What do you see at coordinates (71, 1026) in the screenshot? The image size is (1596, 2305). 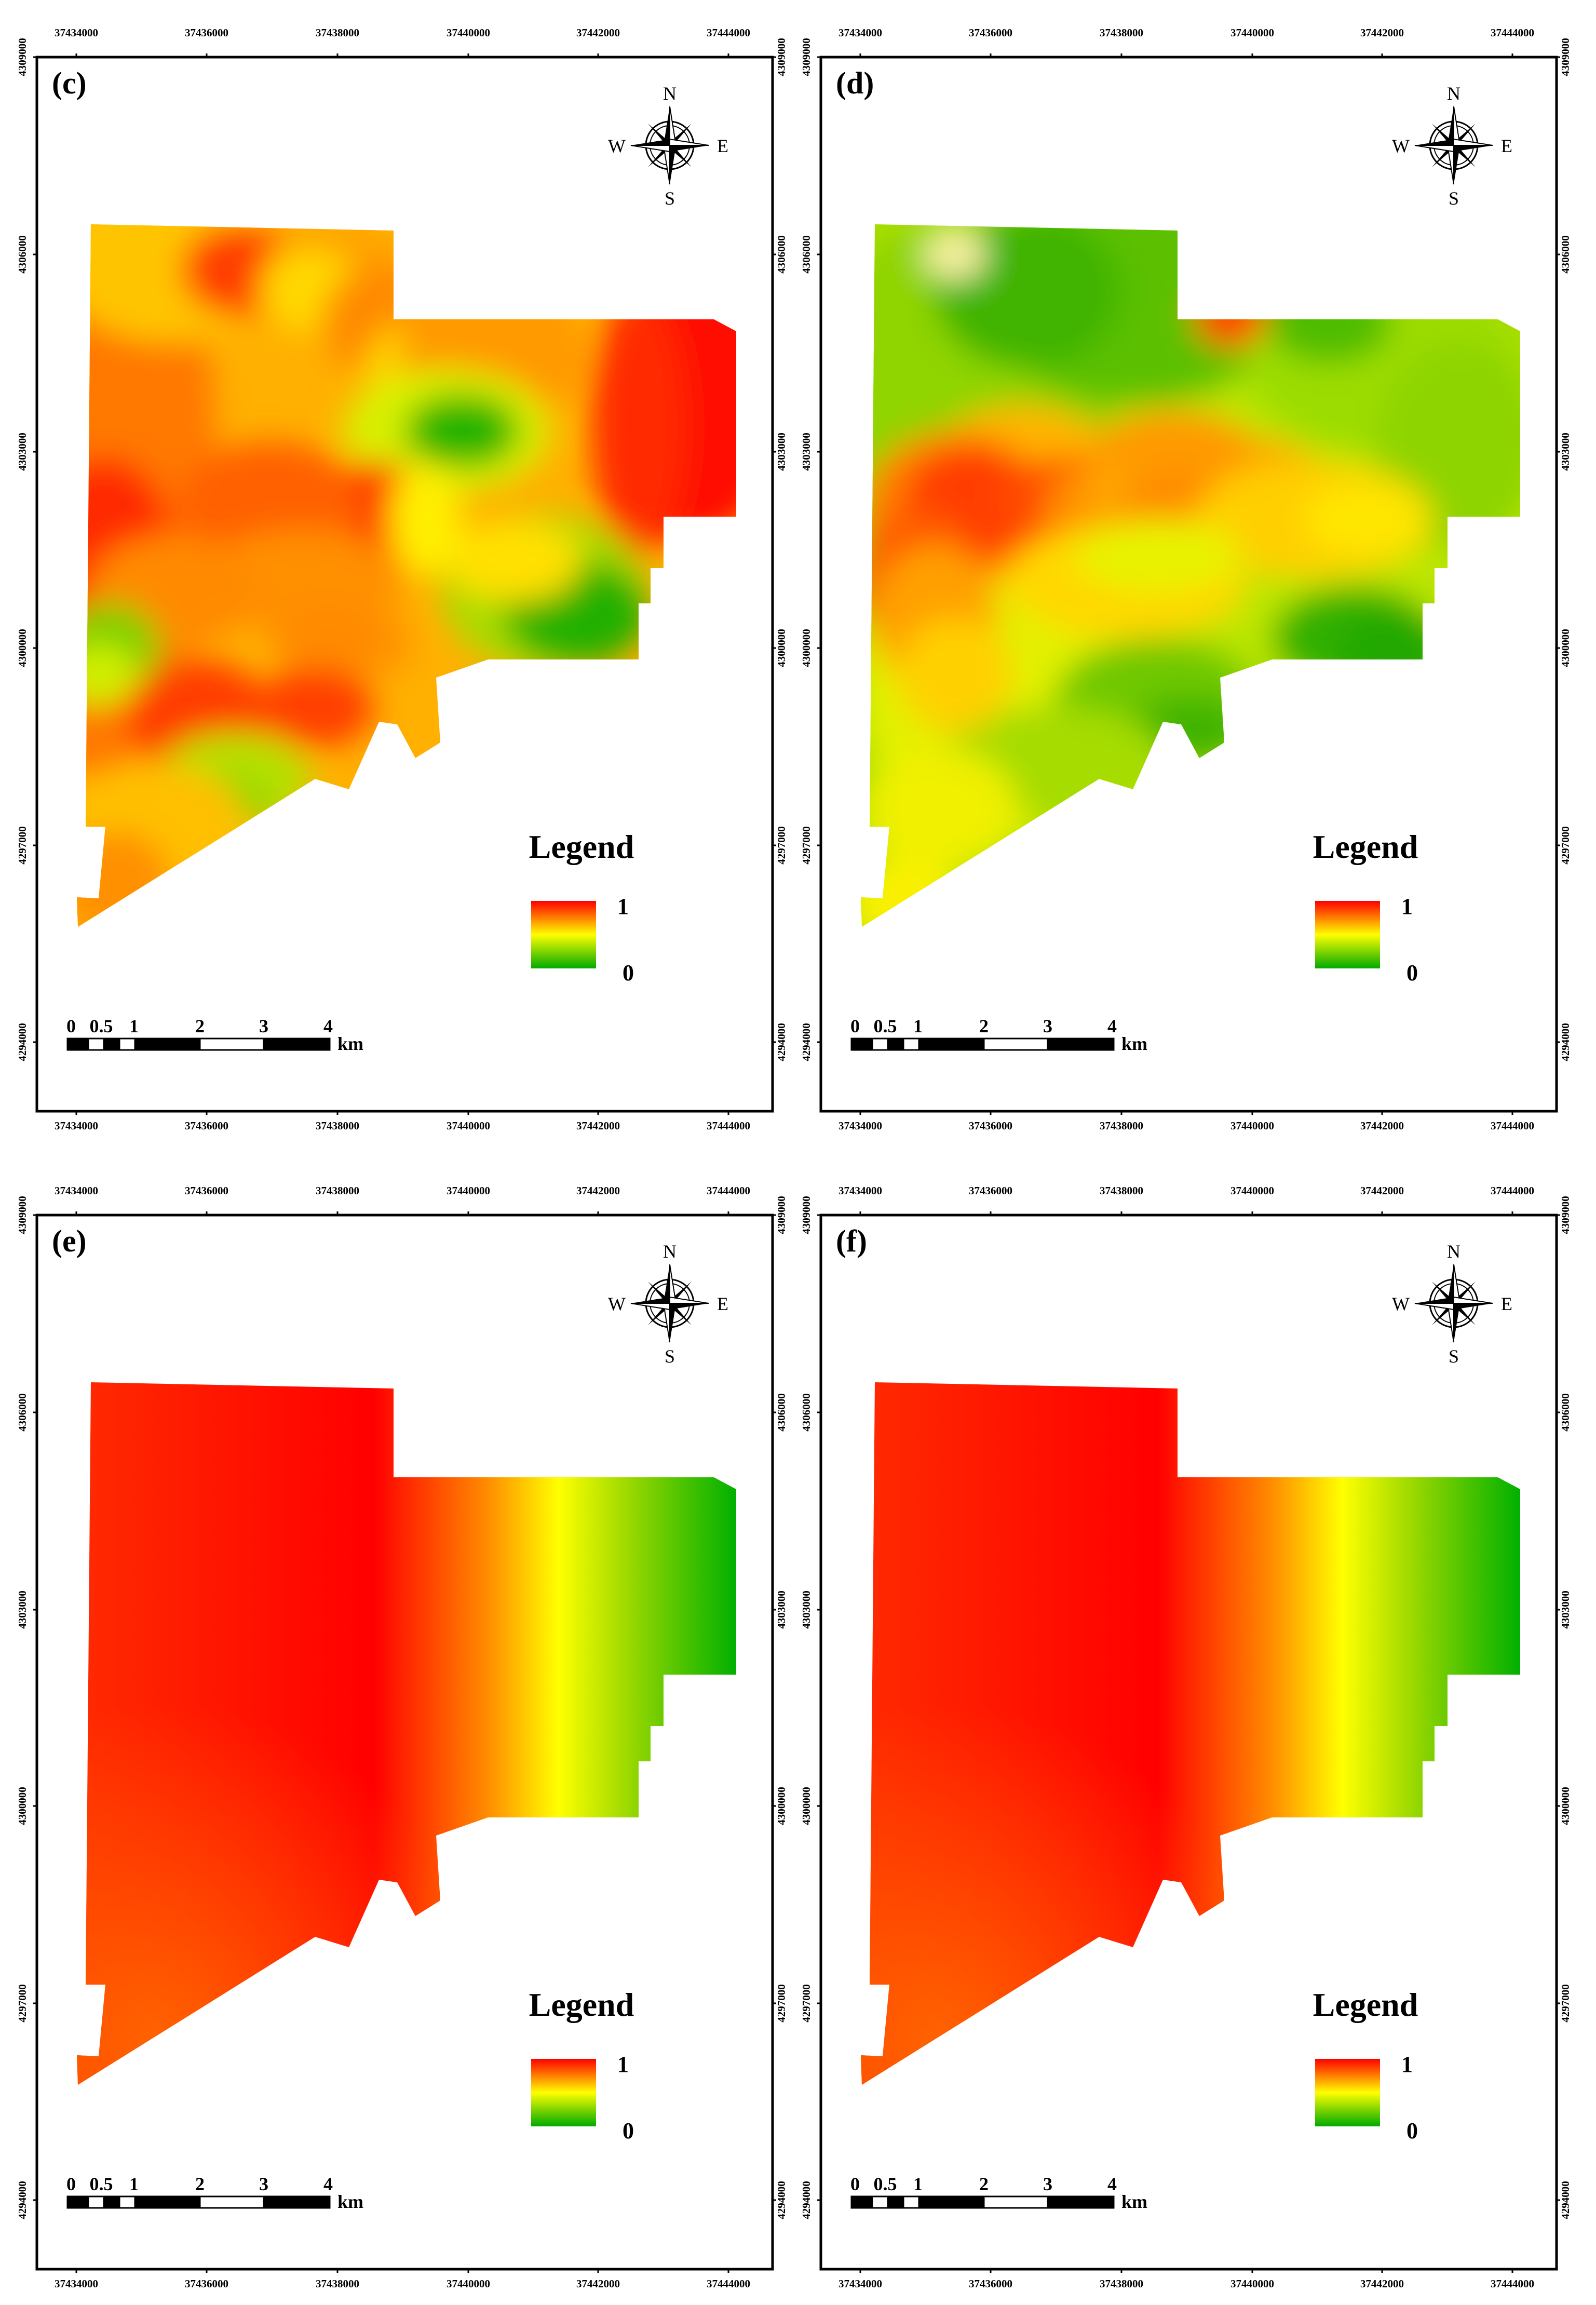 I see `scale-bar-label: 0` at bounding box center [71, 1026].